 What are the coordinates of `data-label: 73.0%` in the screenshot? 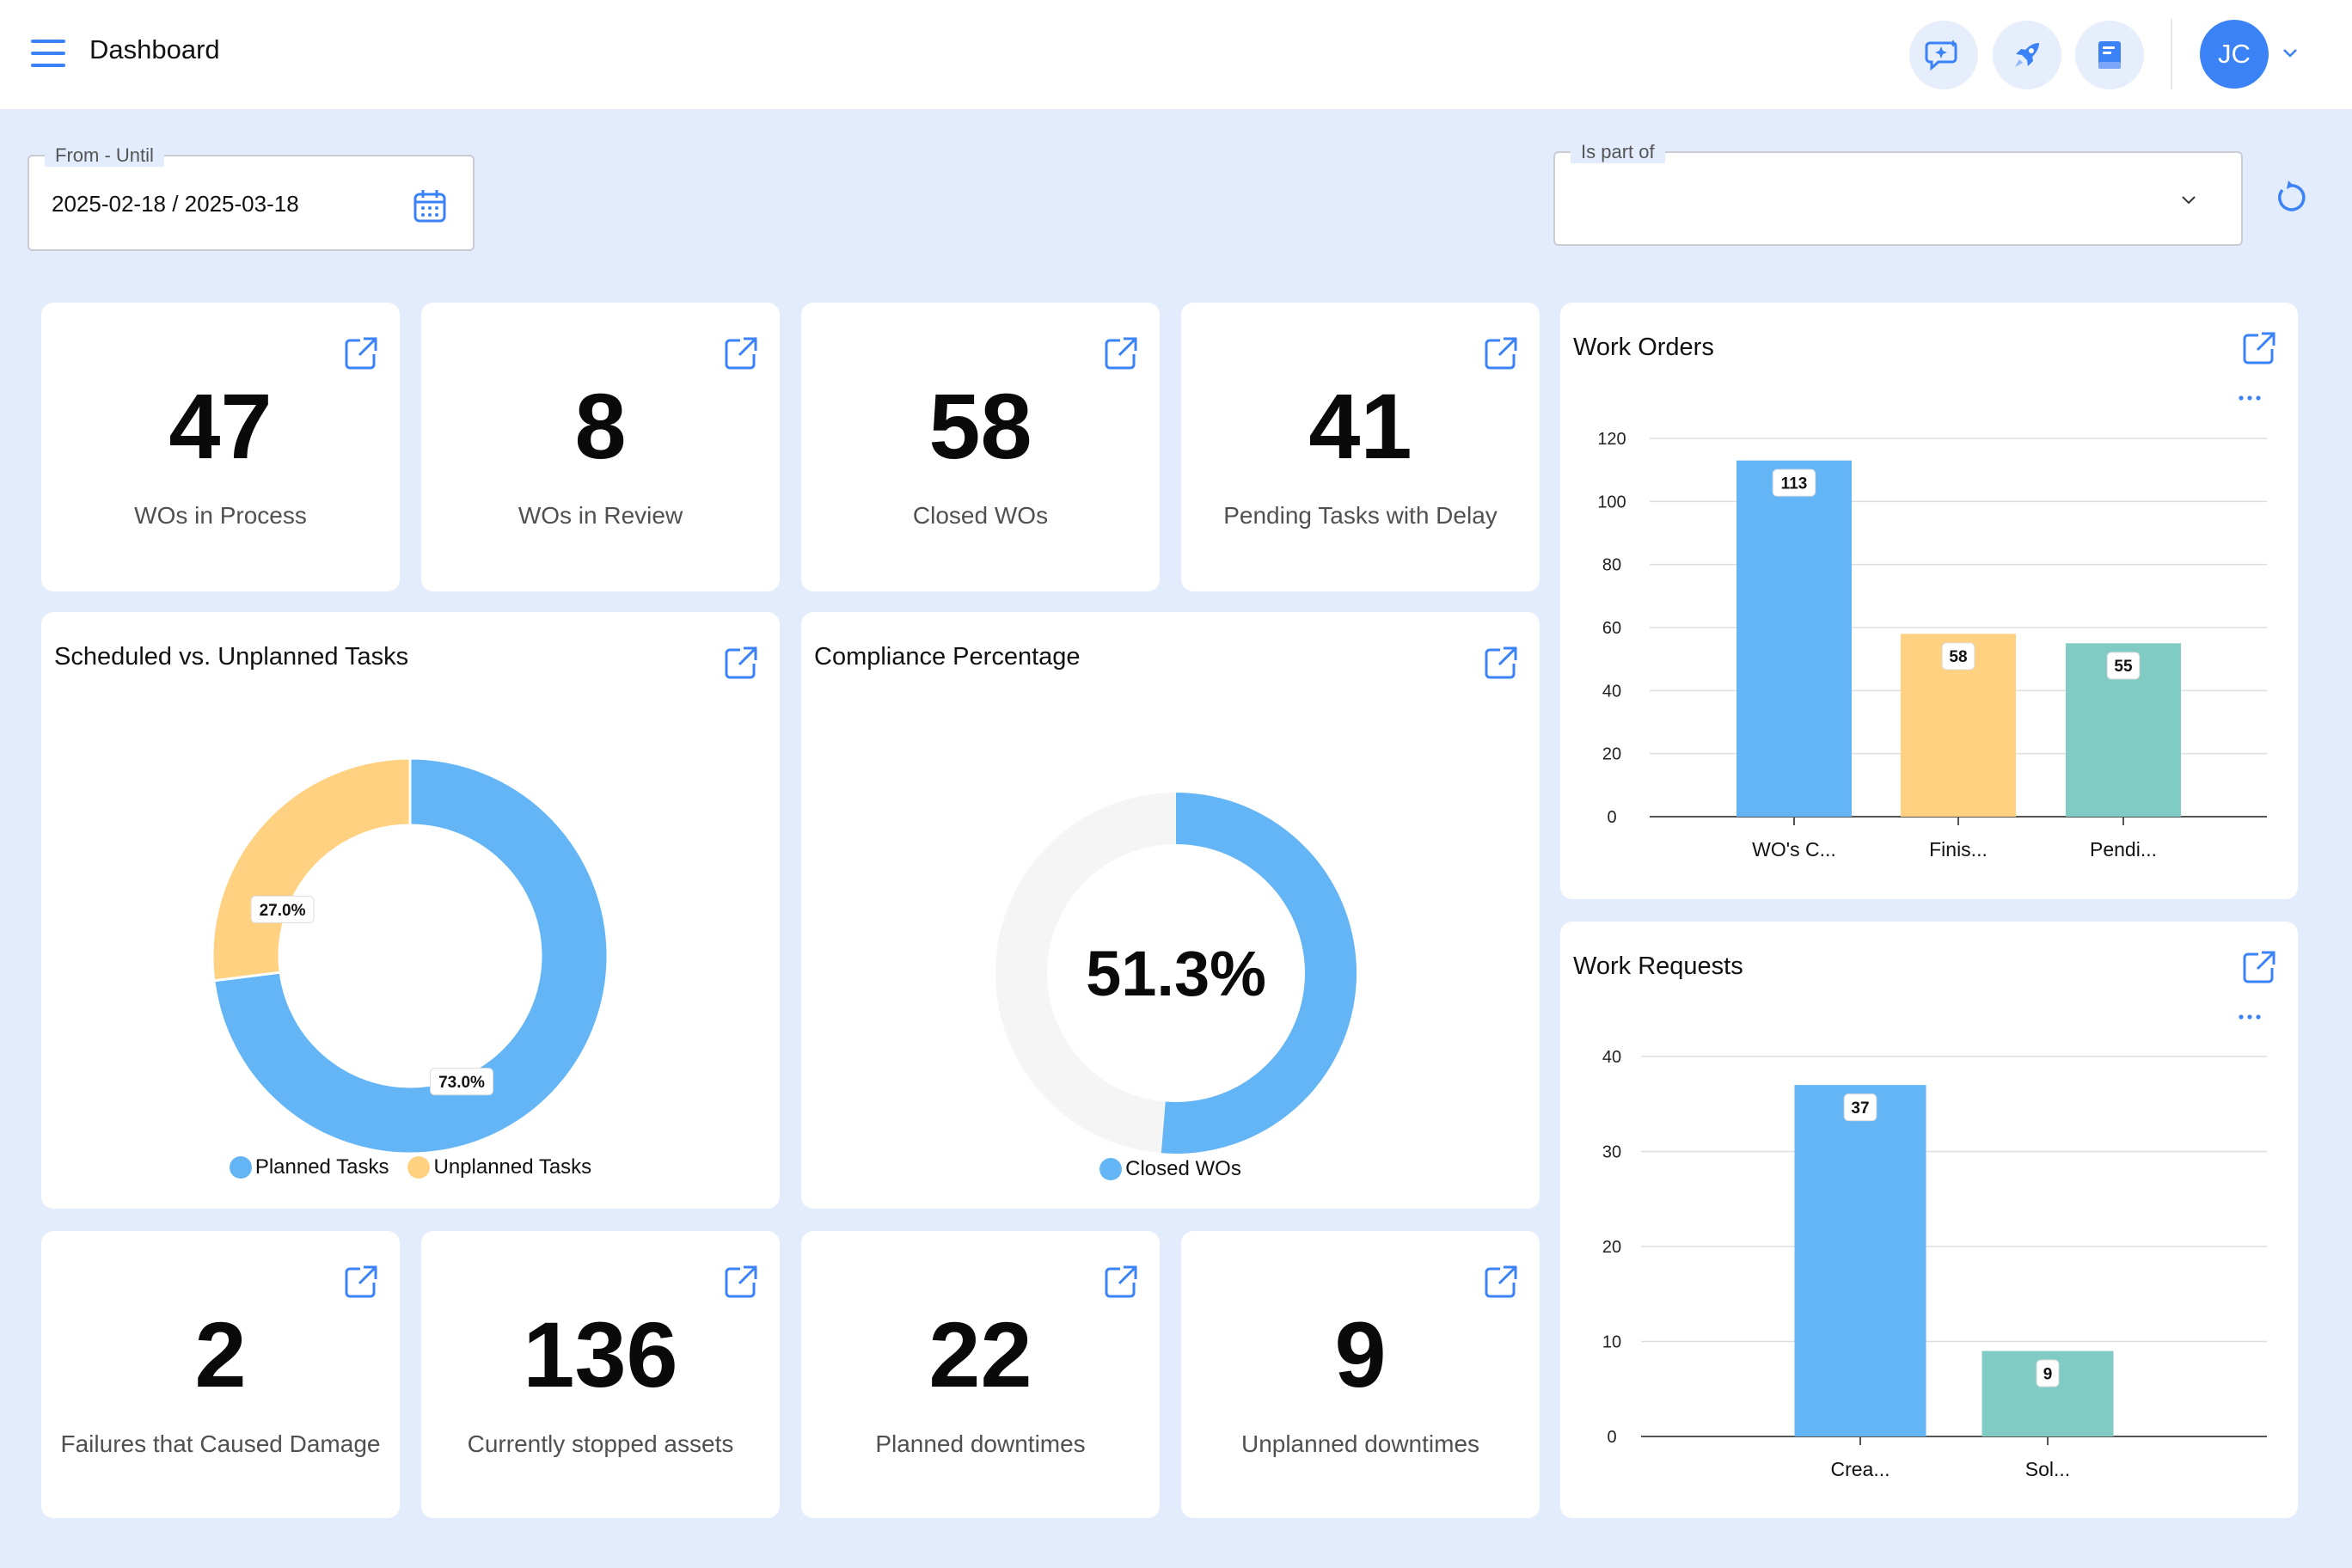 It's located at (462, 1083).